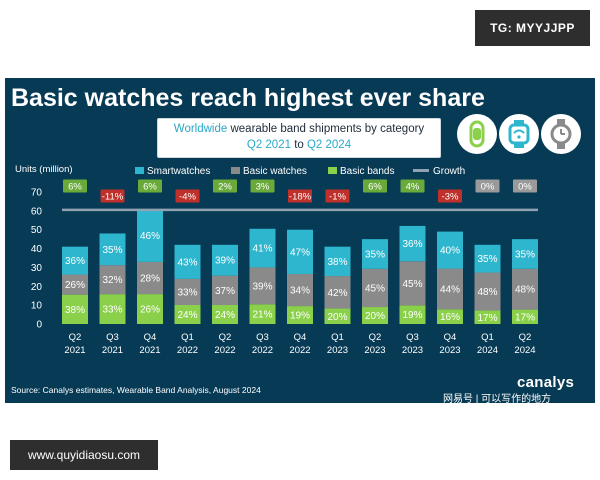  I want to click on y-tick-label: 50, so click(37, 230).